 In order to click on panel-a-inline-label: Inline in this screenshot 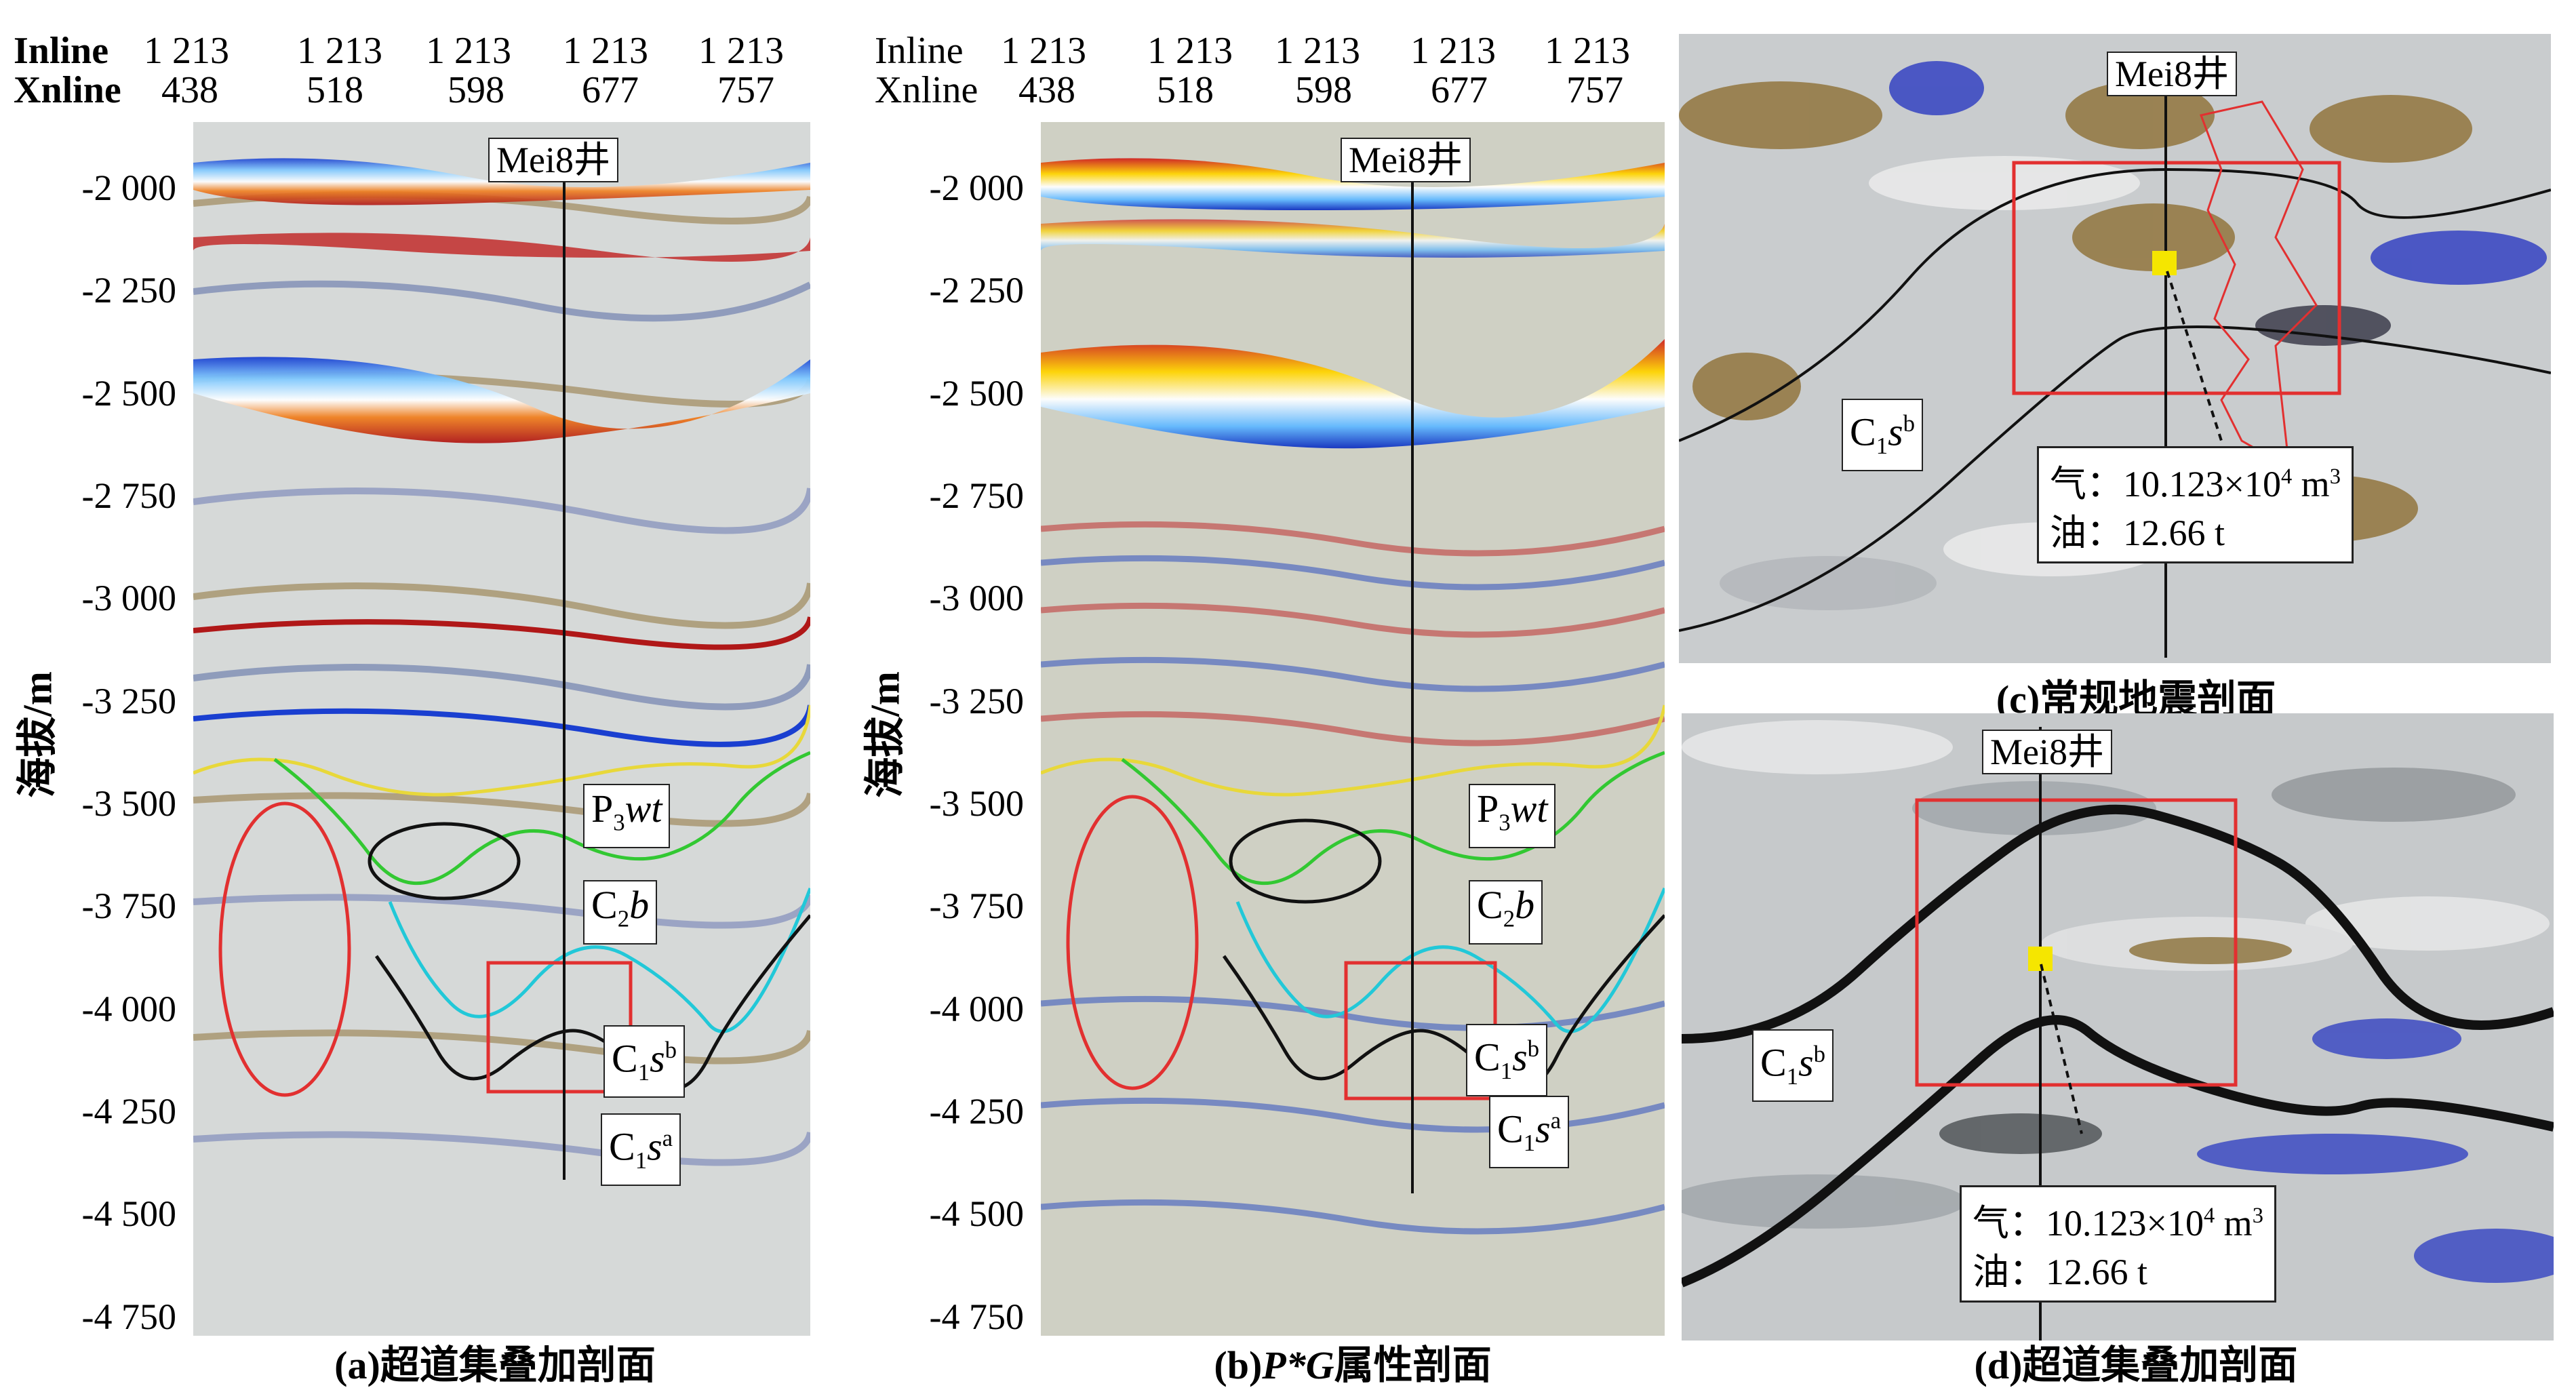, I will do `click(62, 51)`.